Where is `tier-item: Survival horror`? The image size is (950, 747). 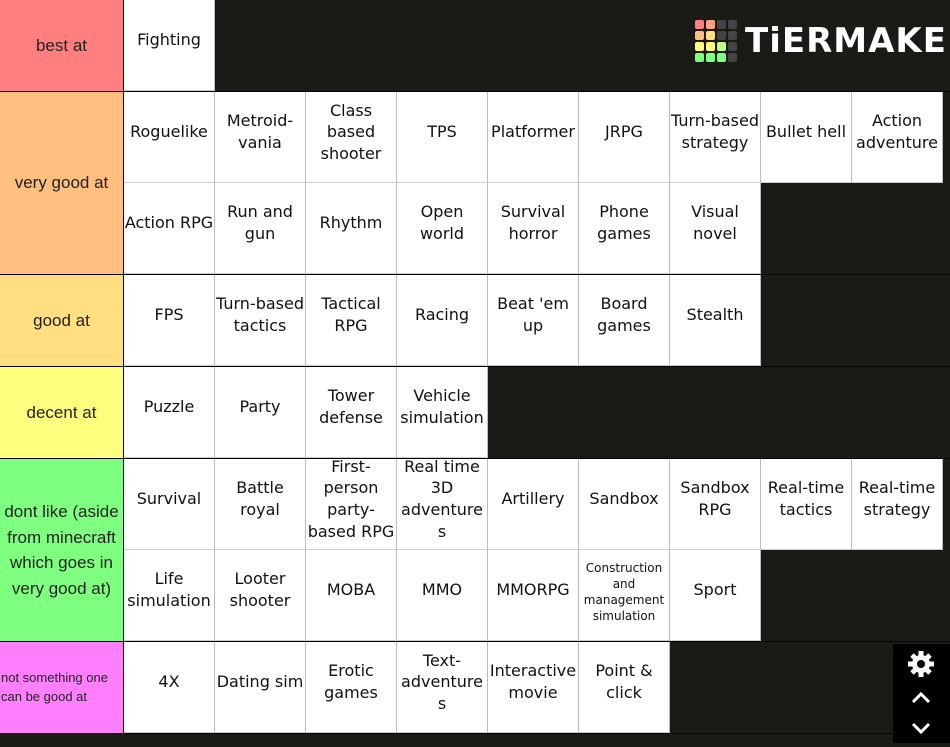 tier-item: Survival horror is located at coordinates (533, 228).